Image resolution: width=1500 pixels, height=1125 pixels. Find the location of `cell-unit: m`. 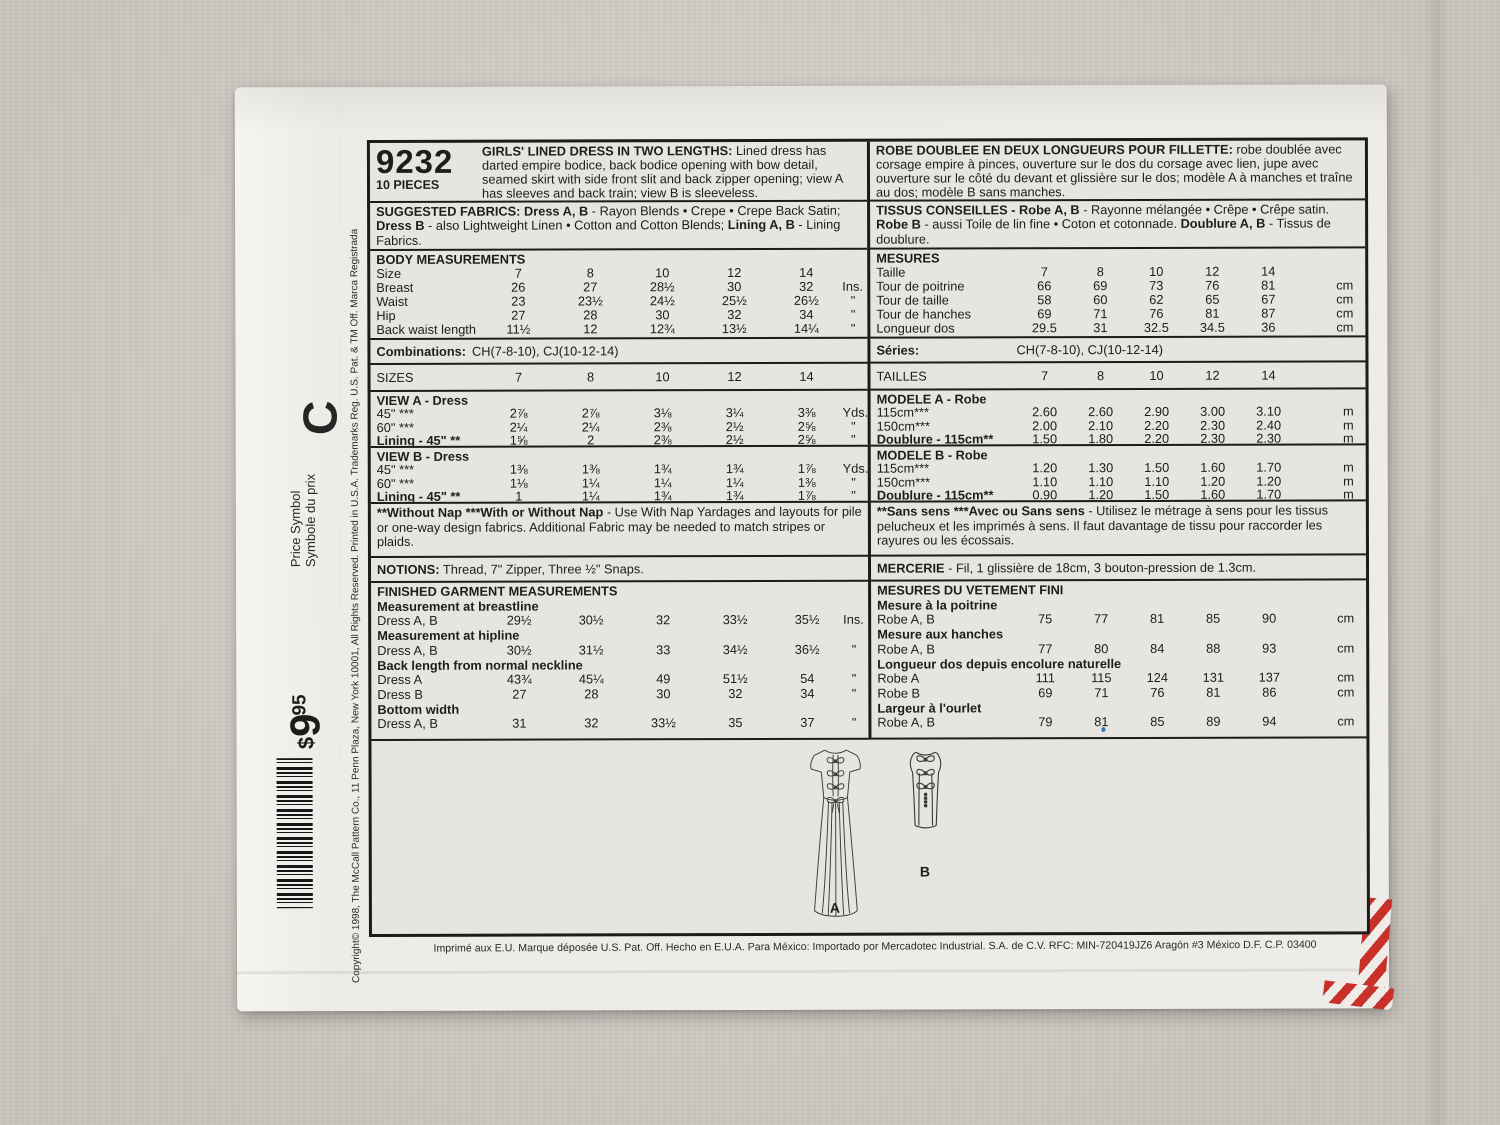

cell-unit: m is located at coordinates (1348, 411).